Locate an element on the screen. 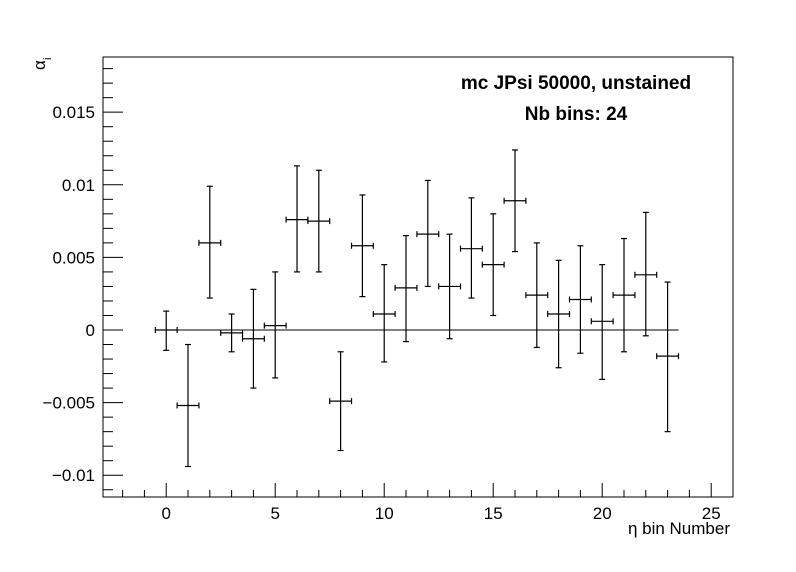  x-axis-group: 0 5 10 15 20 25 is located at coordinates (421, 503).